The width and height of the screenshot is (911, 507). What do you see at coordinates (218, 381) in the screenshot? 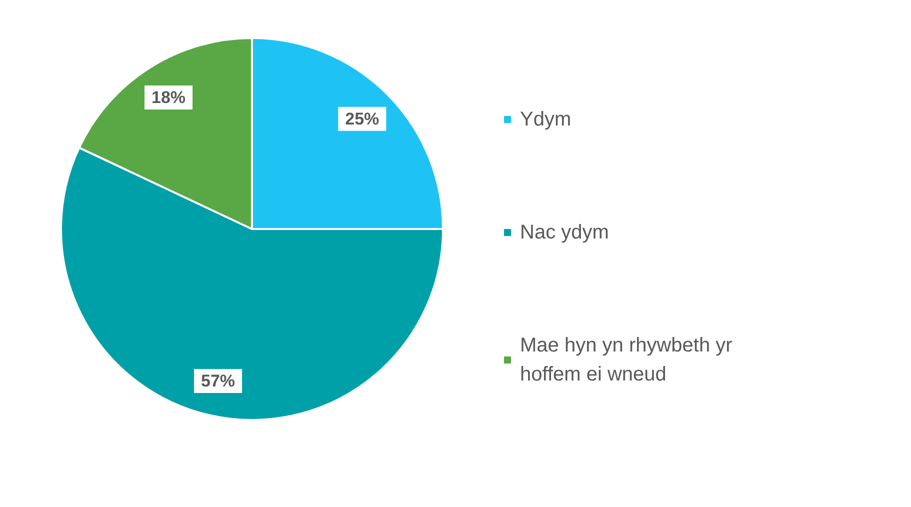
I see `data-label: 57%` at bounding box center [218, 381].